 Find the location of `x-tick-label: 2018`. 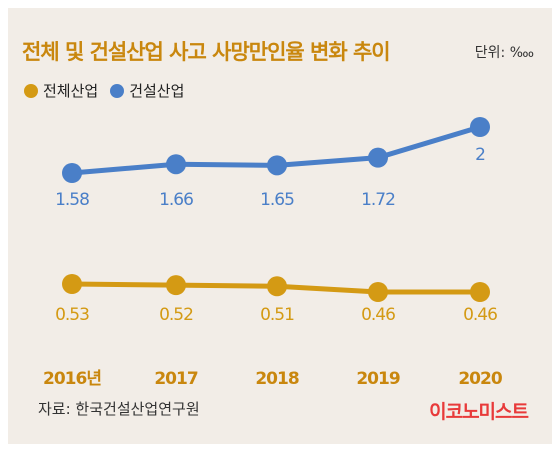

x-tick-label: 2018 is located at coordinates (276, 379).